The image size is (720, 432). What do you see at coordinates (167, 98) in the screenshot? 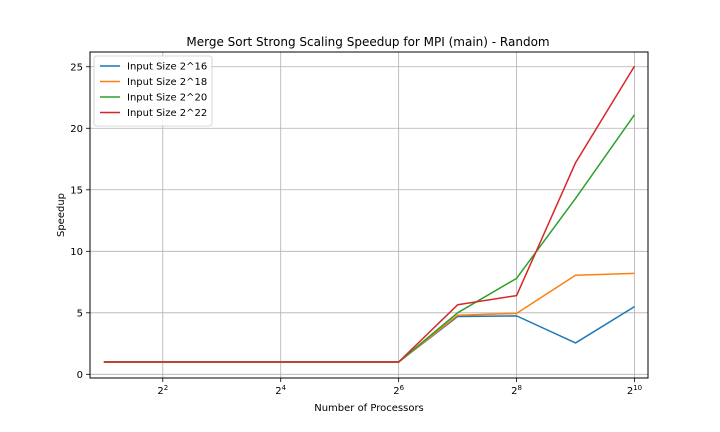
I see `legend-label: Input Size 2^20` at bounding box center [167, 98].